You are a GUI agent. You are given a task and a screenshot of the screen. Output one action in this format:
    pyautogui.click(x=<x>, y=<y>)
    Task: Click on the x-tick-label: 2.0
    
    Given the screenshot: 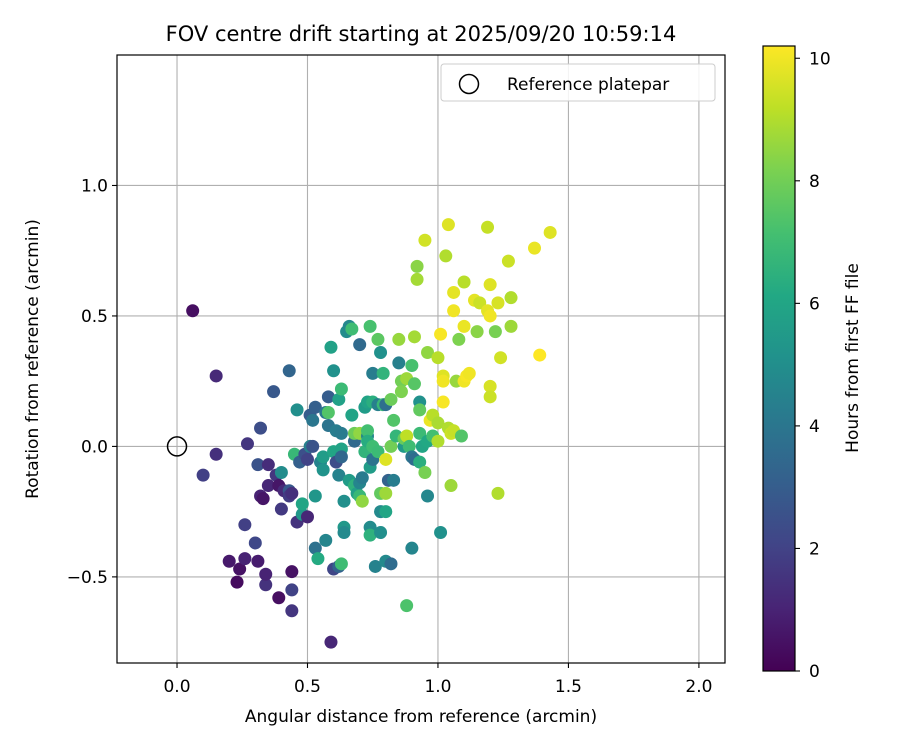 What is the action you would take?
    pyautogui.click(x=698, y=687)
    